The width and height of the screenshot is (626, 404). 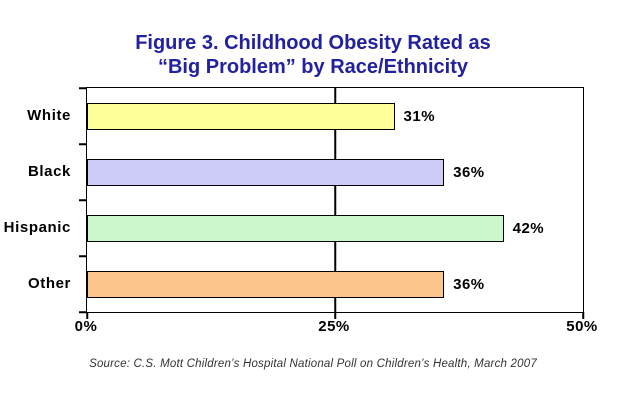 What do you see at coordinates (313, 67) in the screenshot?
I see `chart-title-line2: “Big Problem” by Race/Ethnicity` at bounding box center [313, 67].